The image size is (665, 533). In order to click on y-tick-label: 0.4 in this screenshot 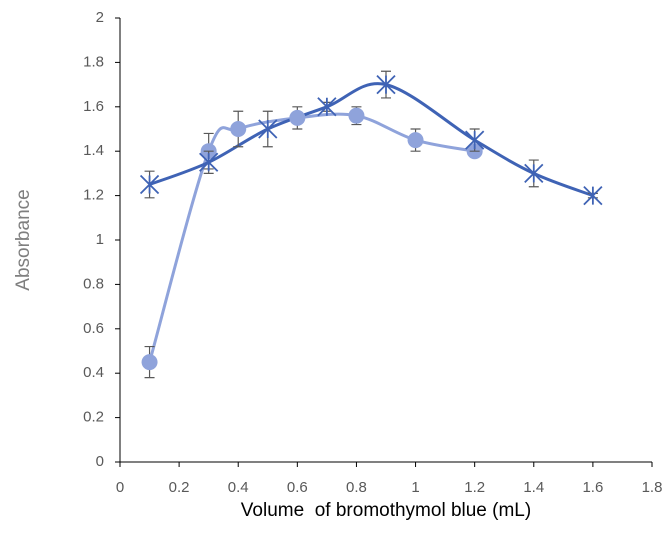, I will do `click(93, 372)`.